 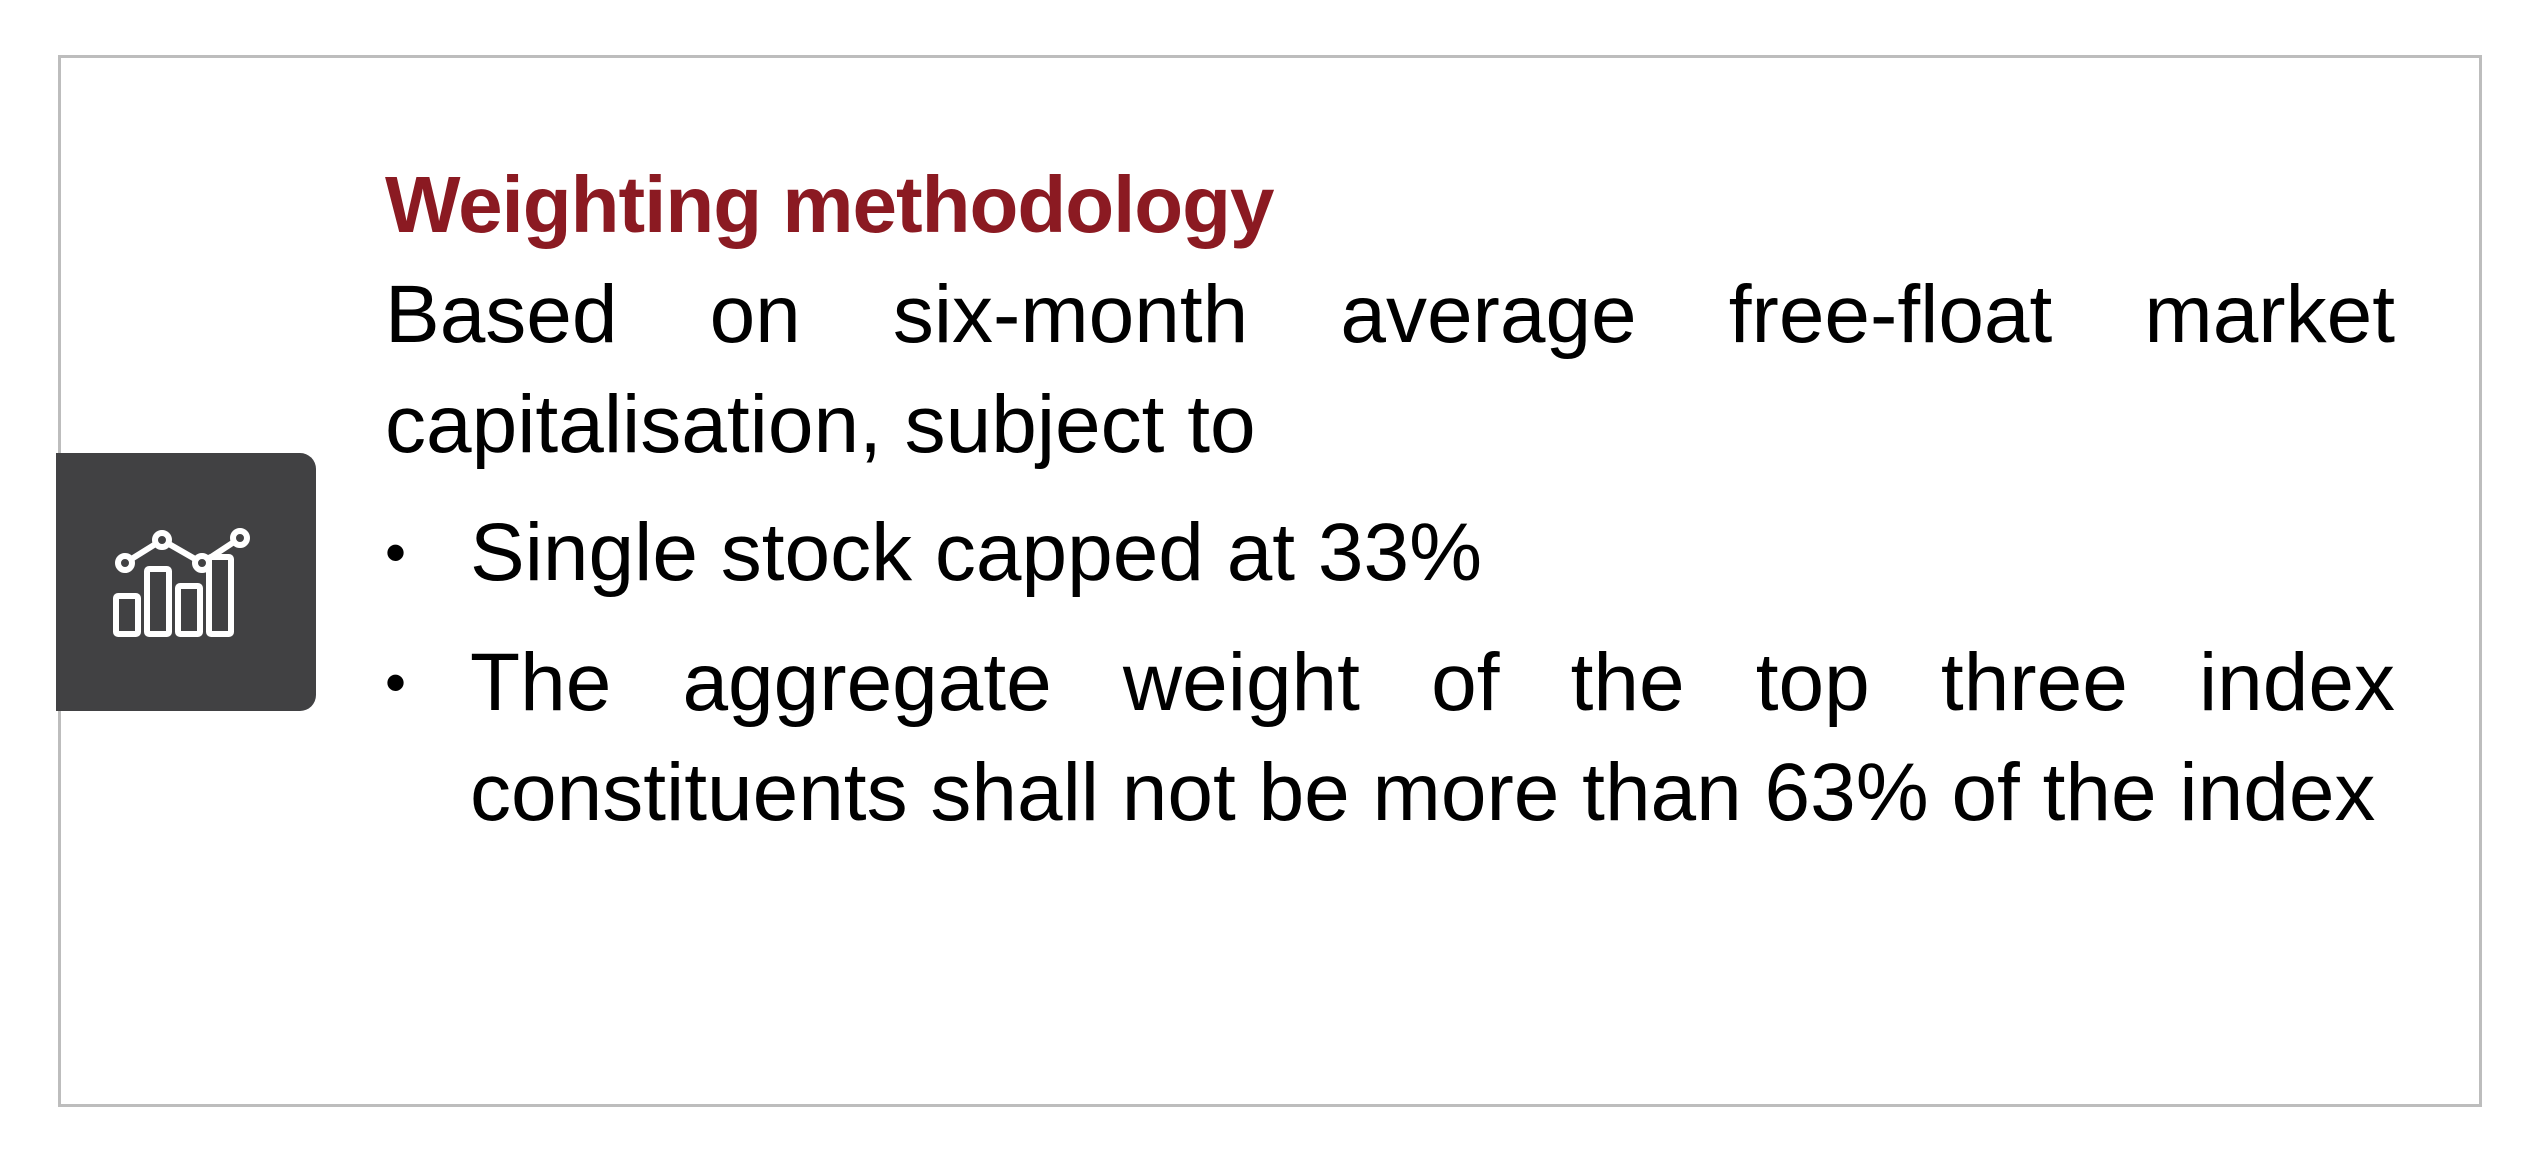 I want to click on card-title: Weighting methodology, so click(x=830, y=204).